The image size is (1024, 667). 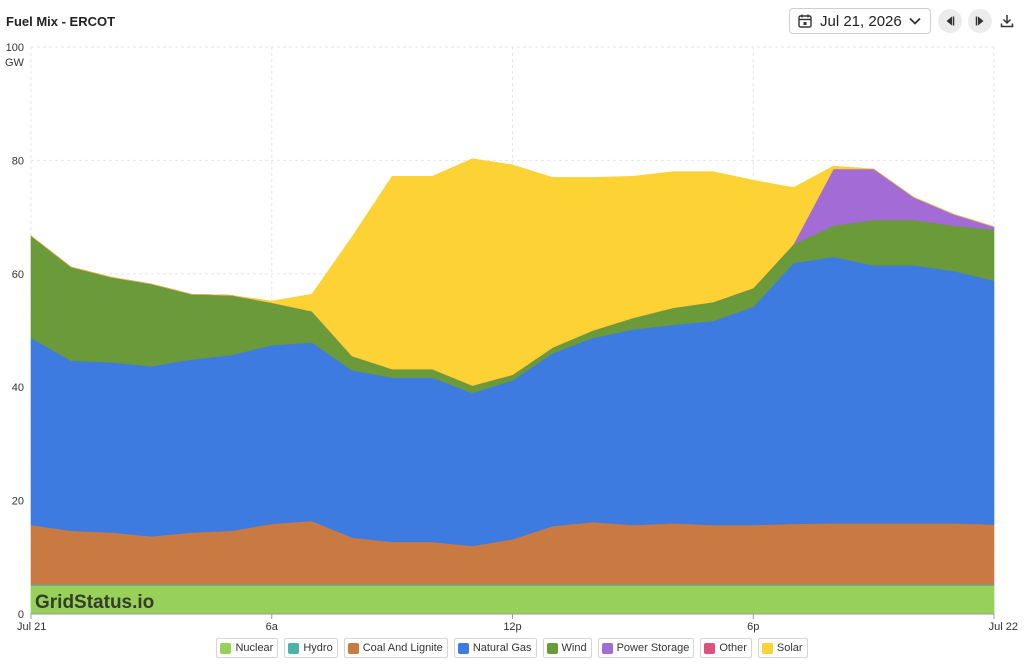 I want to click on date-label: Jul 21, 2026, so click(x=861, y=21).